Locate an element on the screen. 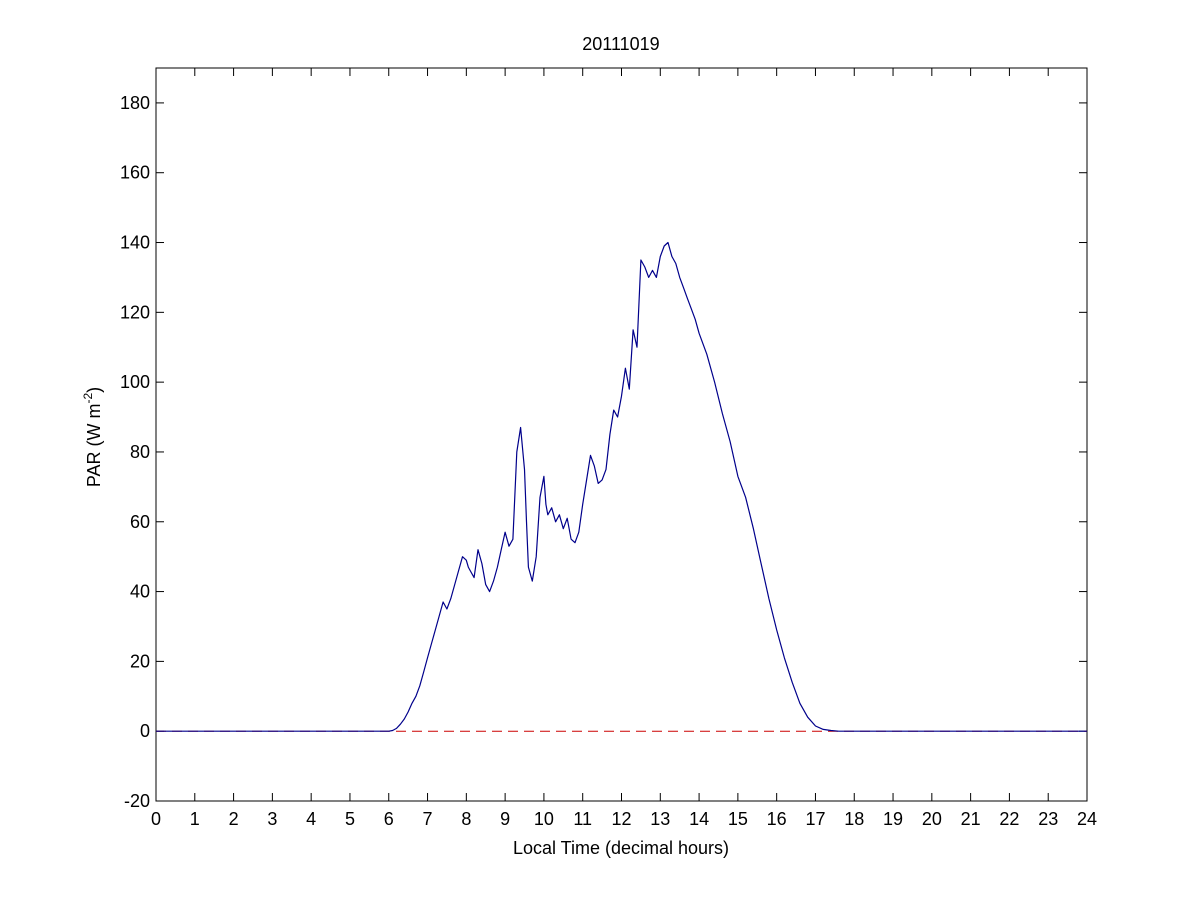 The height and width of the screenshot is (900, 1201). x-tick-label: 3 is located at coordinates (272, 819).